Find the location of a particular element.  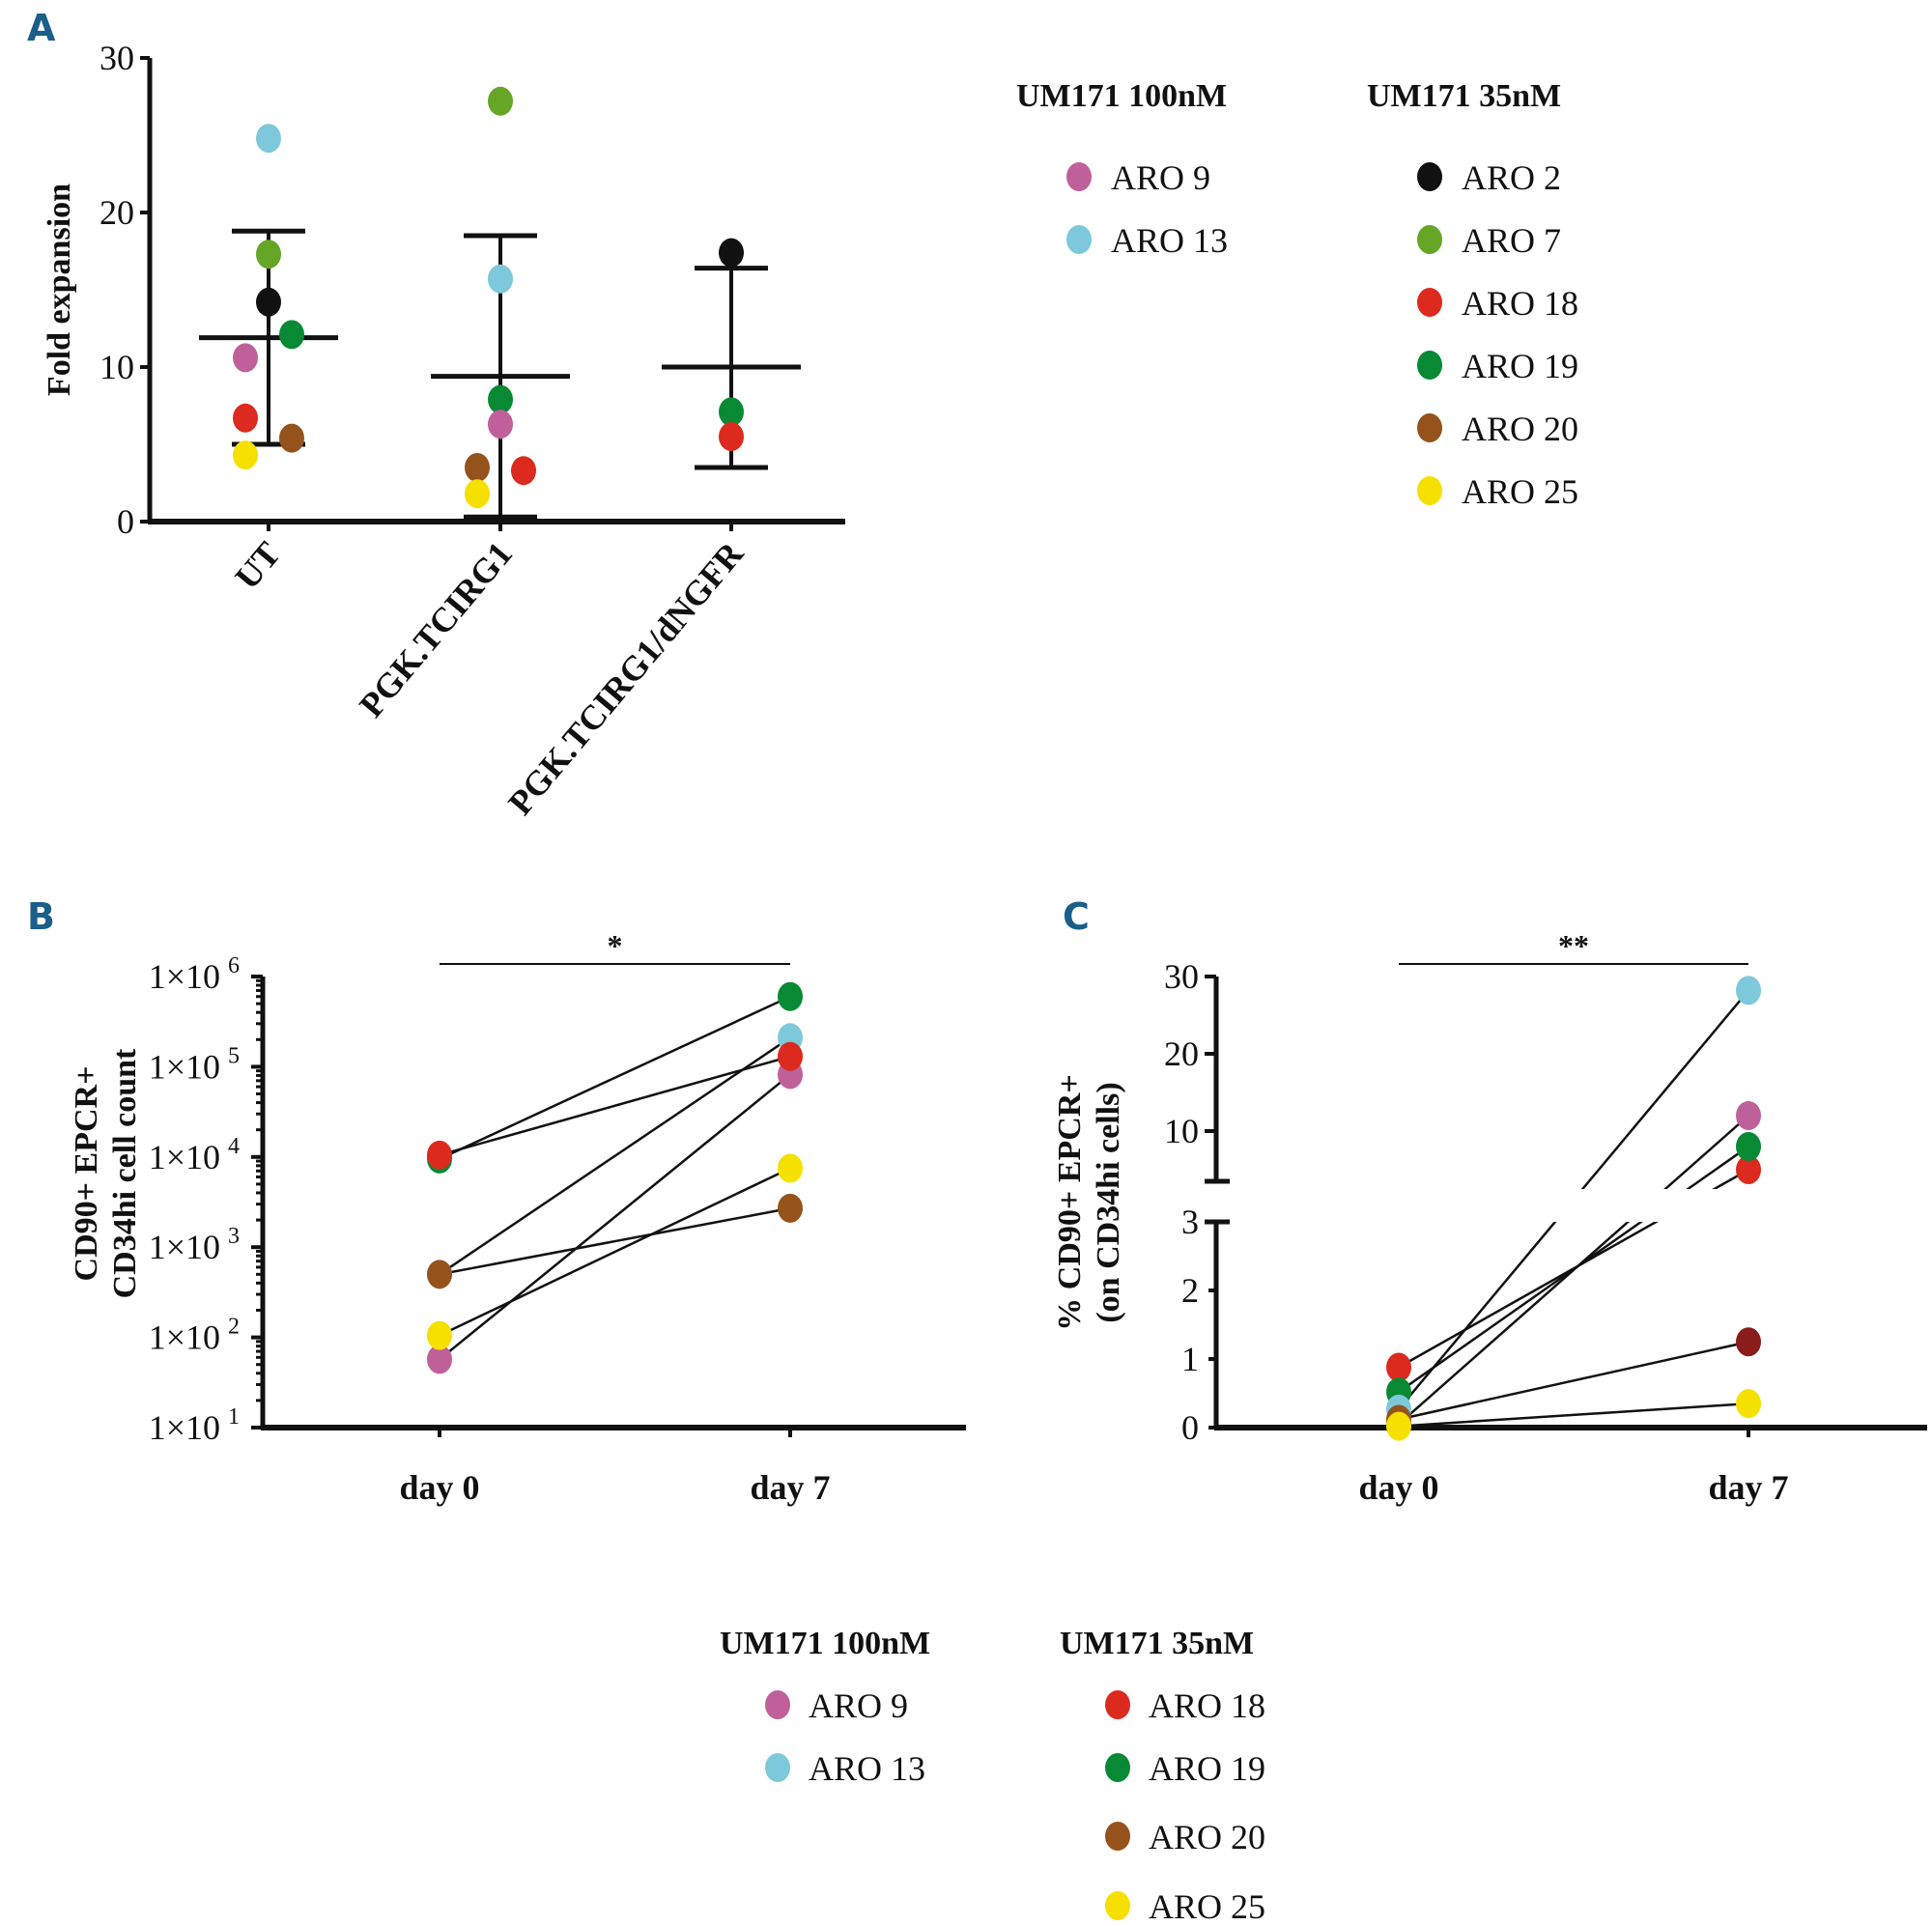

legend-label: ARO 2 is located at coordinates (1511, 177).